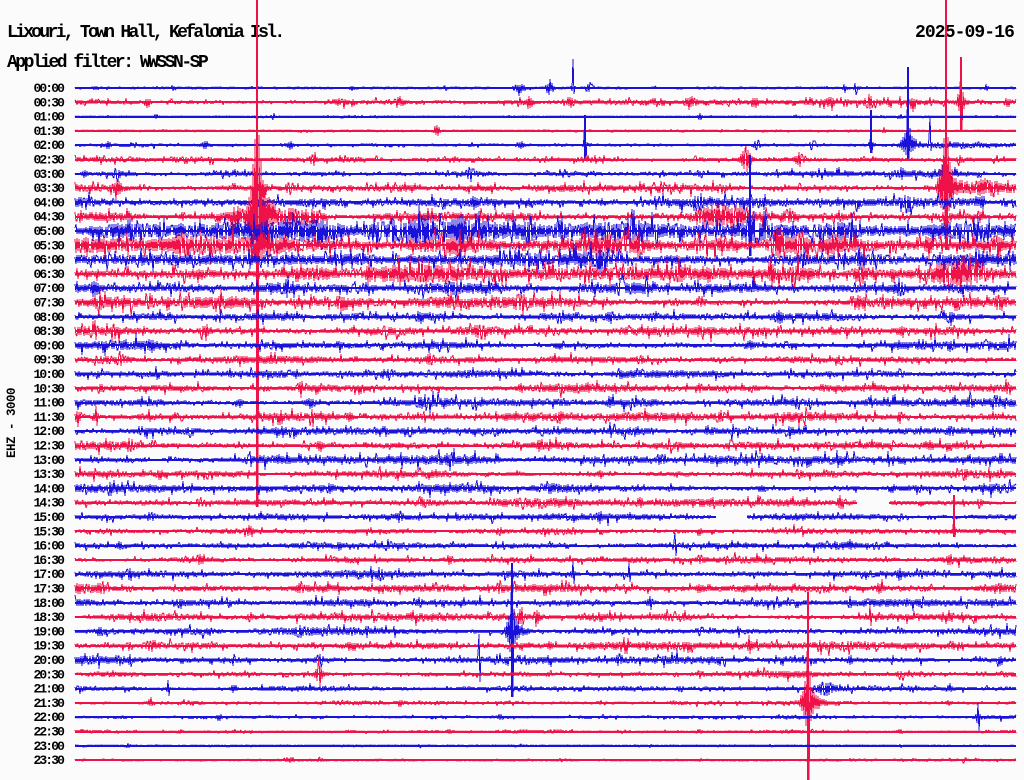  Describe the element at coordinates (50, 102) in the screenshot. I see `svg-text: 00:30` at that location.